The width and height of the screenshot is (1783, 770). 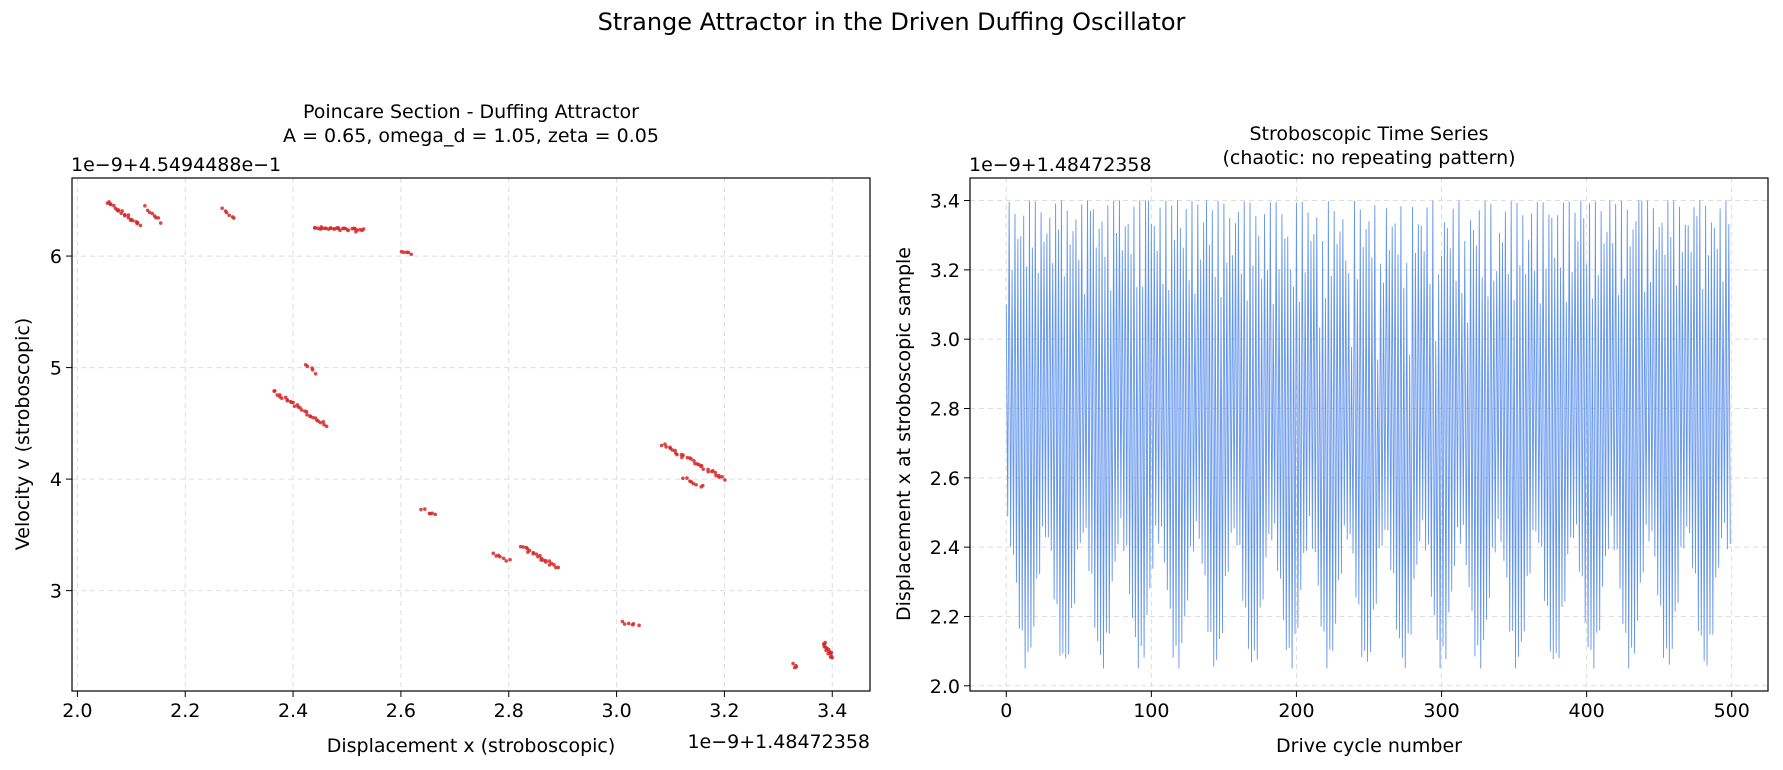 I want to click on timeseries-x-label: Drive cycle number, so click(x=1369, y=746).